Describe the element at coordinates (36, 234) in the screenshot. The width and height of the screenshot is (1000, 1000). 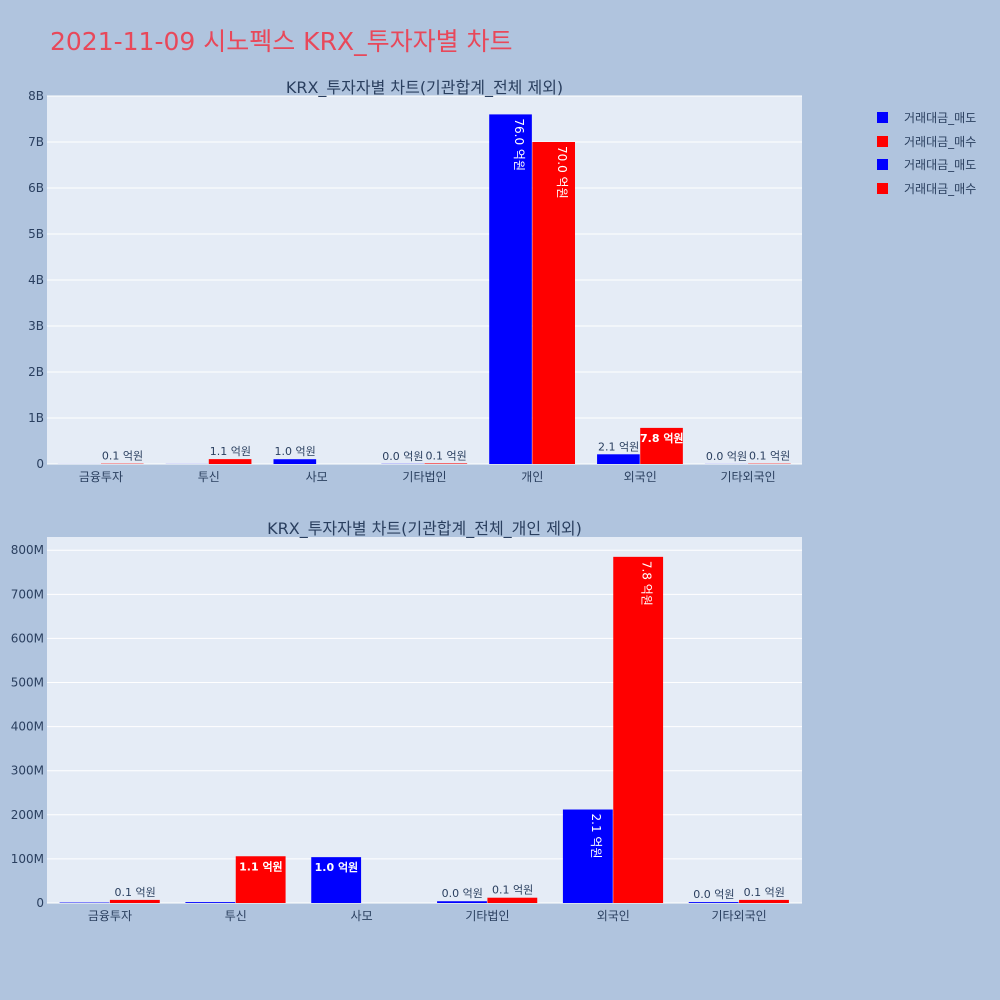
I see `y-tick-label: 5B` at that location.